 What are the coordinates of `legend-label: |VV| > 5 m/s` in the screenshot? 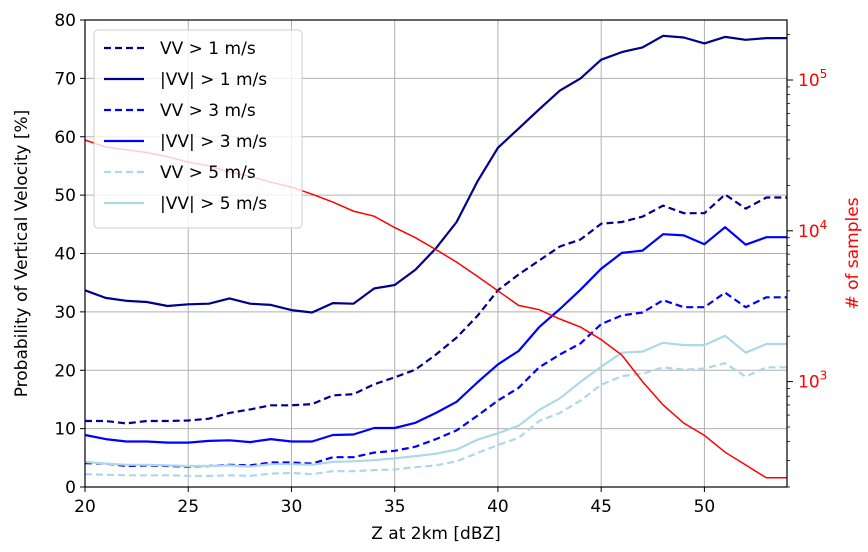 It's located at (213, 204).